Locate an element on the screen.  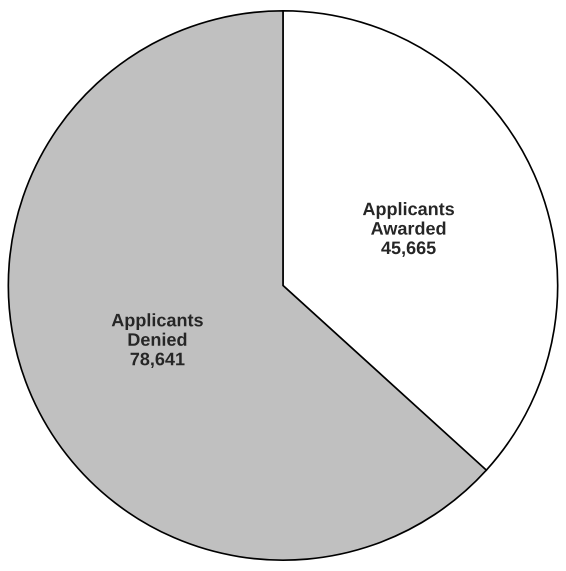
data-label: 78,641 is located at coordinates (157, 360).